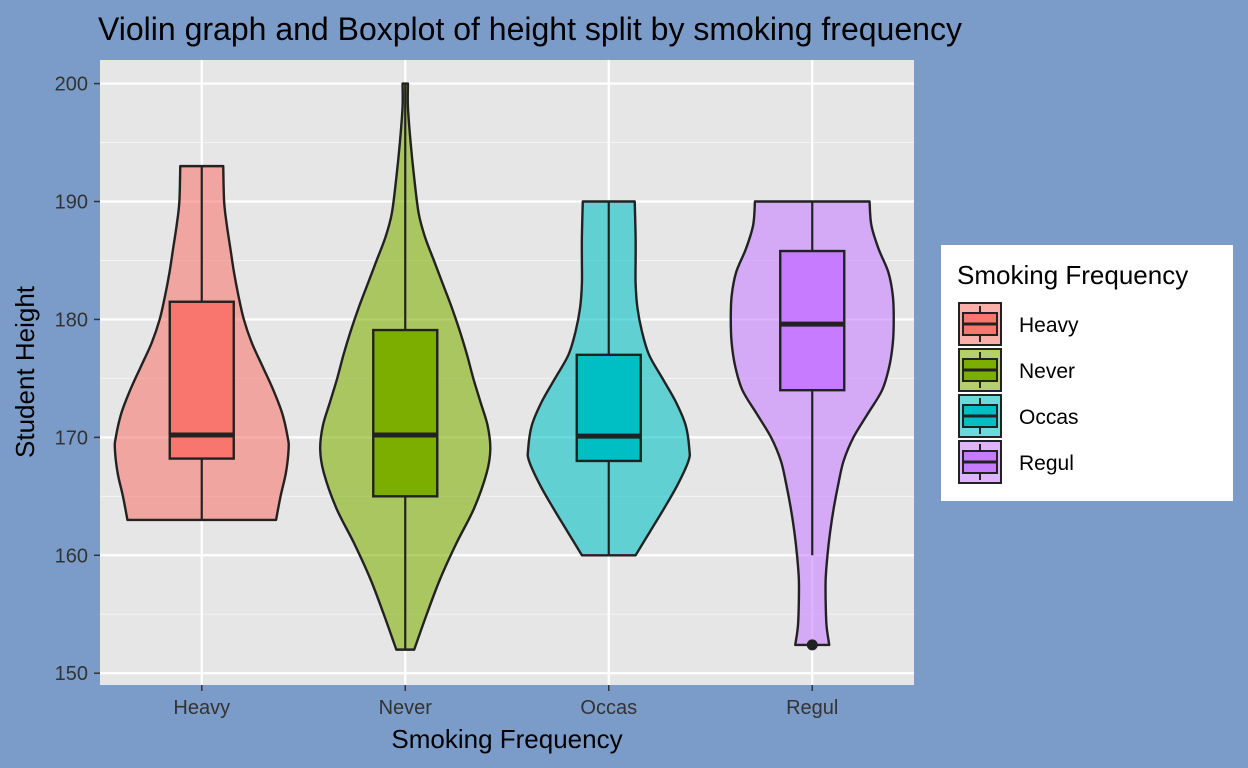  Describe the element at coordinates (812, 645) in the screenshot. I see `outlier-point` at that location.